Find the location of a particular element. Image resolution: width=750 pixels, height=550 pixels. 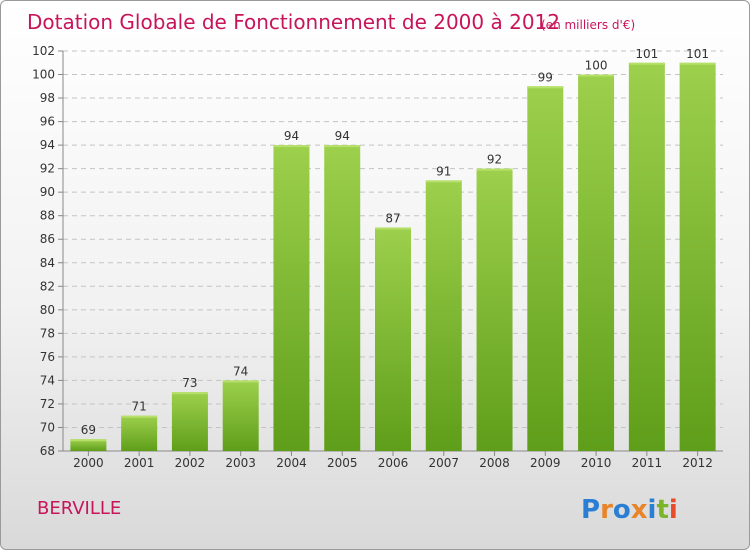

x-tick-label: 2007 is located at coordinates (443, 463).